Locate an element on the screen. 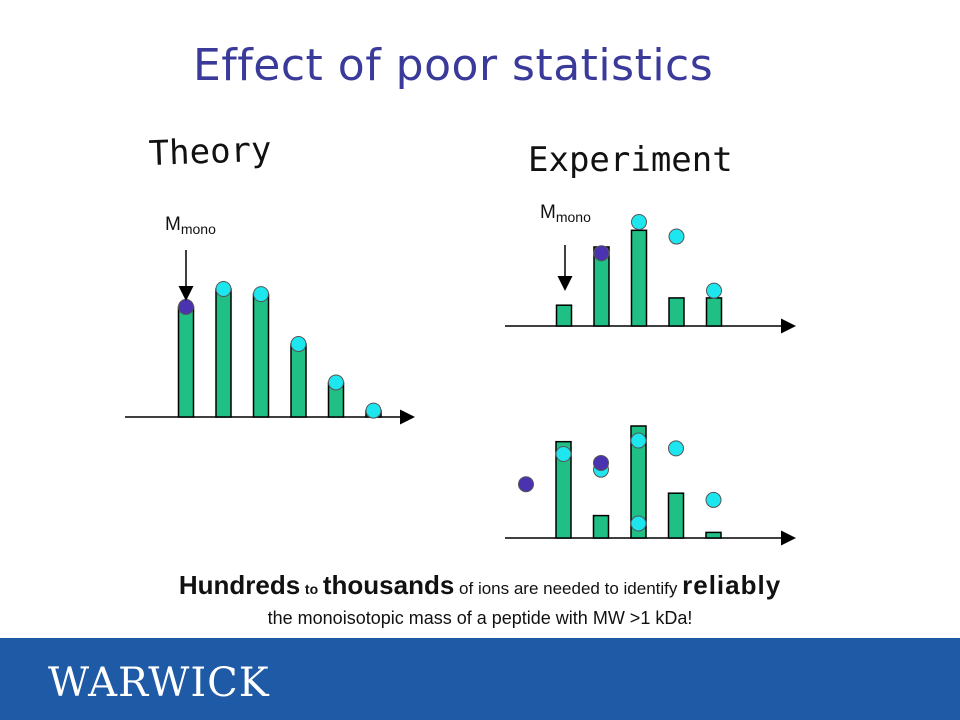 The image size is (960, 720). caption-text-middle: of ions are needed to identify is located at coordinates (568, 588).